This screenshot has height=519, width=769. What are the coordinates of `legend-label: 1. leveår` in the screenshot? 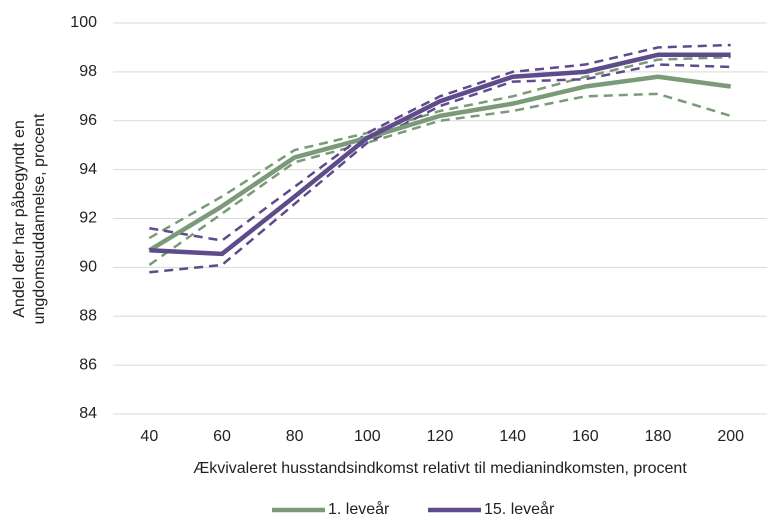 It's located at (359, 509).